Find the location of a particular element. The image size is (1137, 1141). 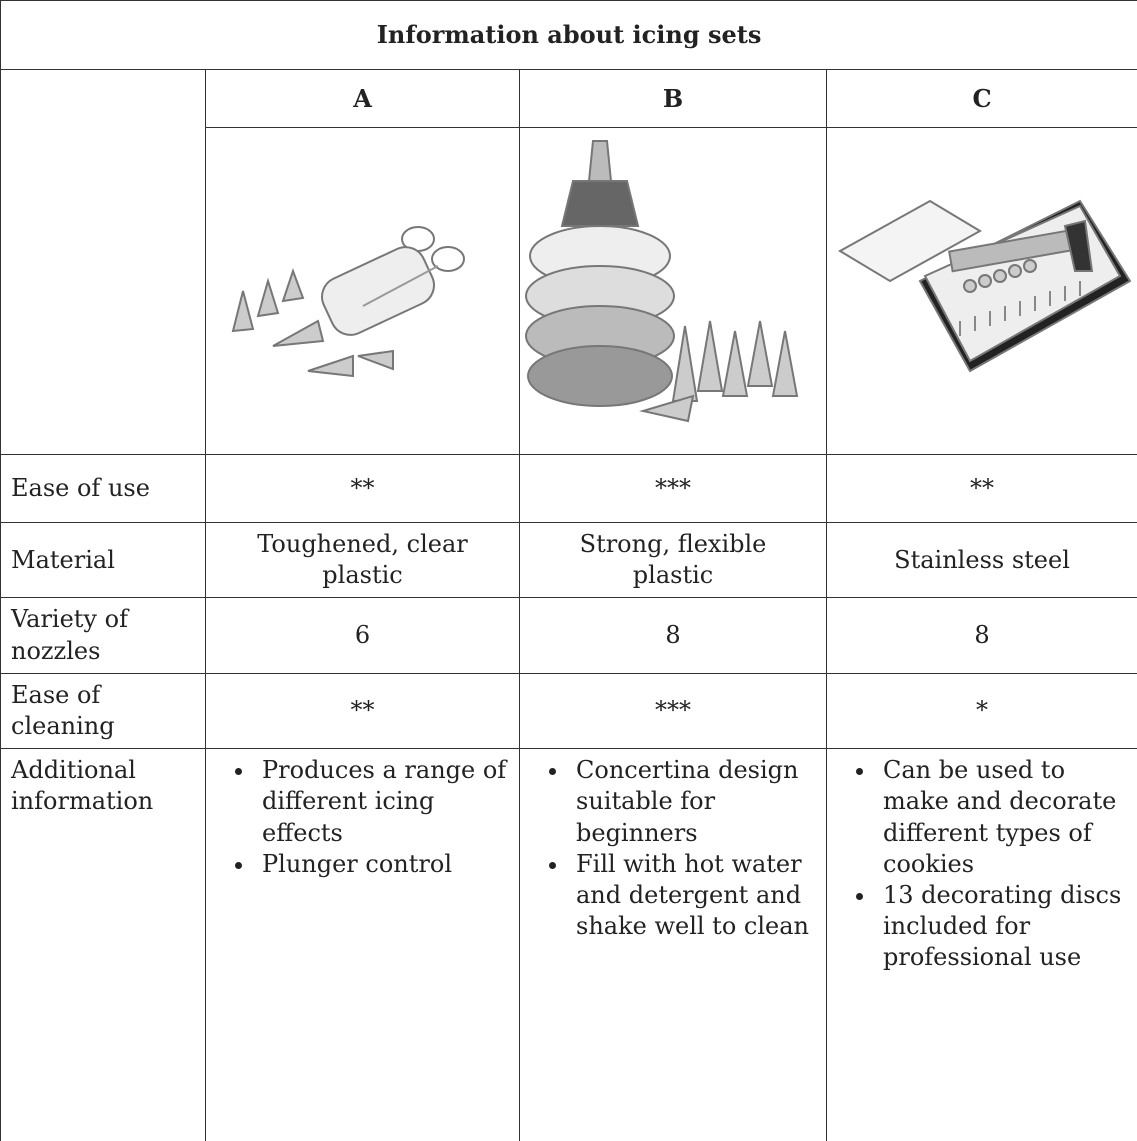

table-title: Information about icing sets is located at coordinates (569, 35).